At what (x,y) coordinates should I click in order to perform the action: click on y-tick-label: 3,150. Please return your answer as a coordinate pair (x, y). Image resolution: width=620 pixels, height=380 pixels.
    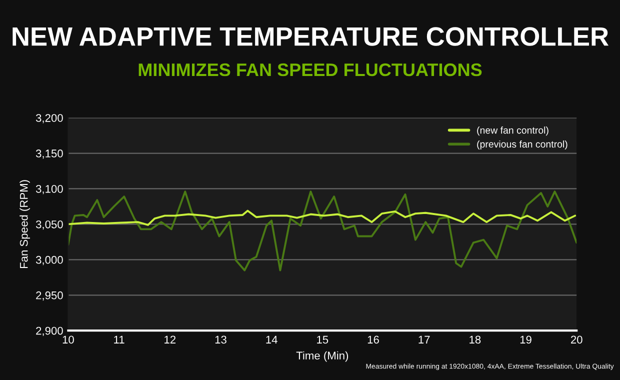
    Looking at the image, I should click on (49, 154).